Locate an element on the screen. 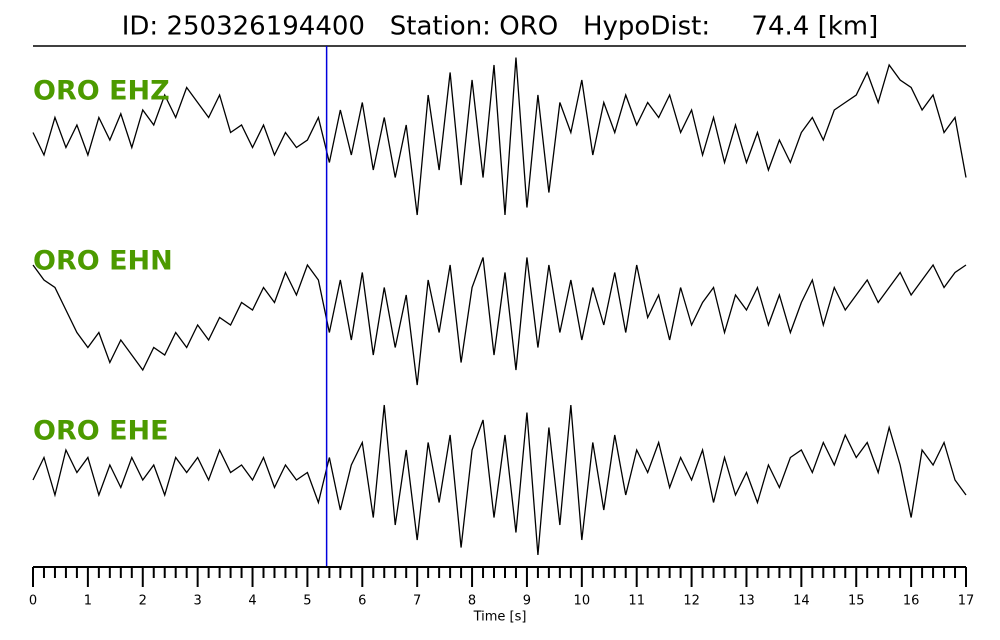 This screenshot has width=1000, height=640. x-tick-label: 3 is located at coordinates (198, 601).